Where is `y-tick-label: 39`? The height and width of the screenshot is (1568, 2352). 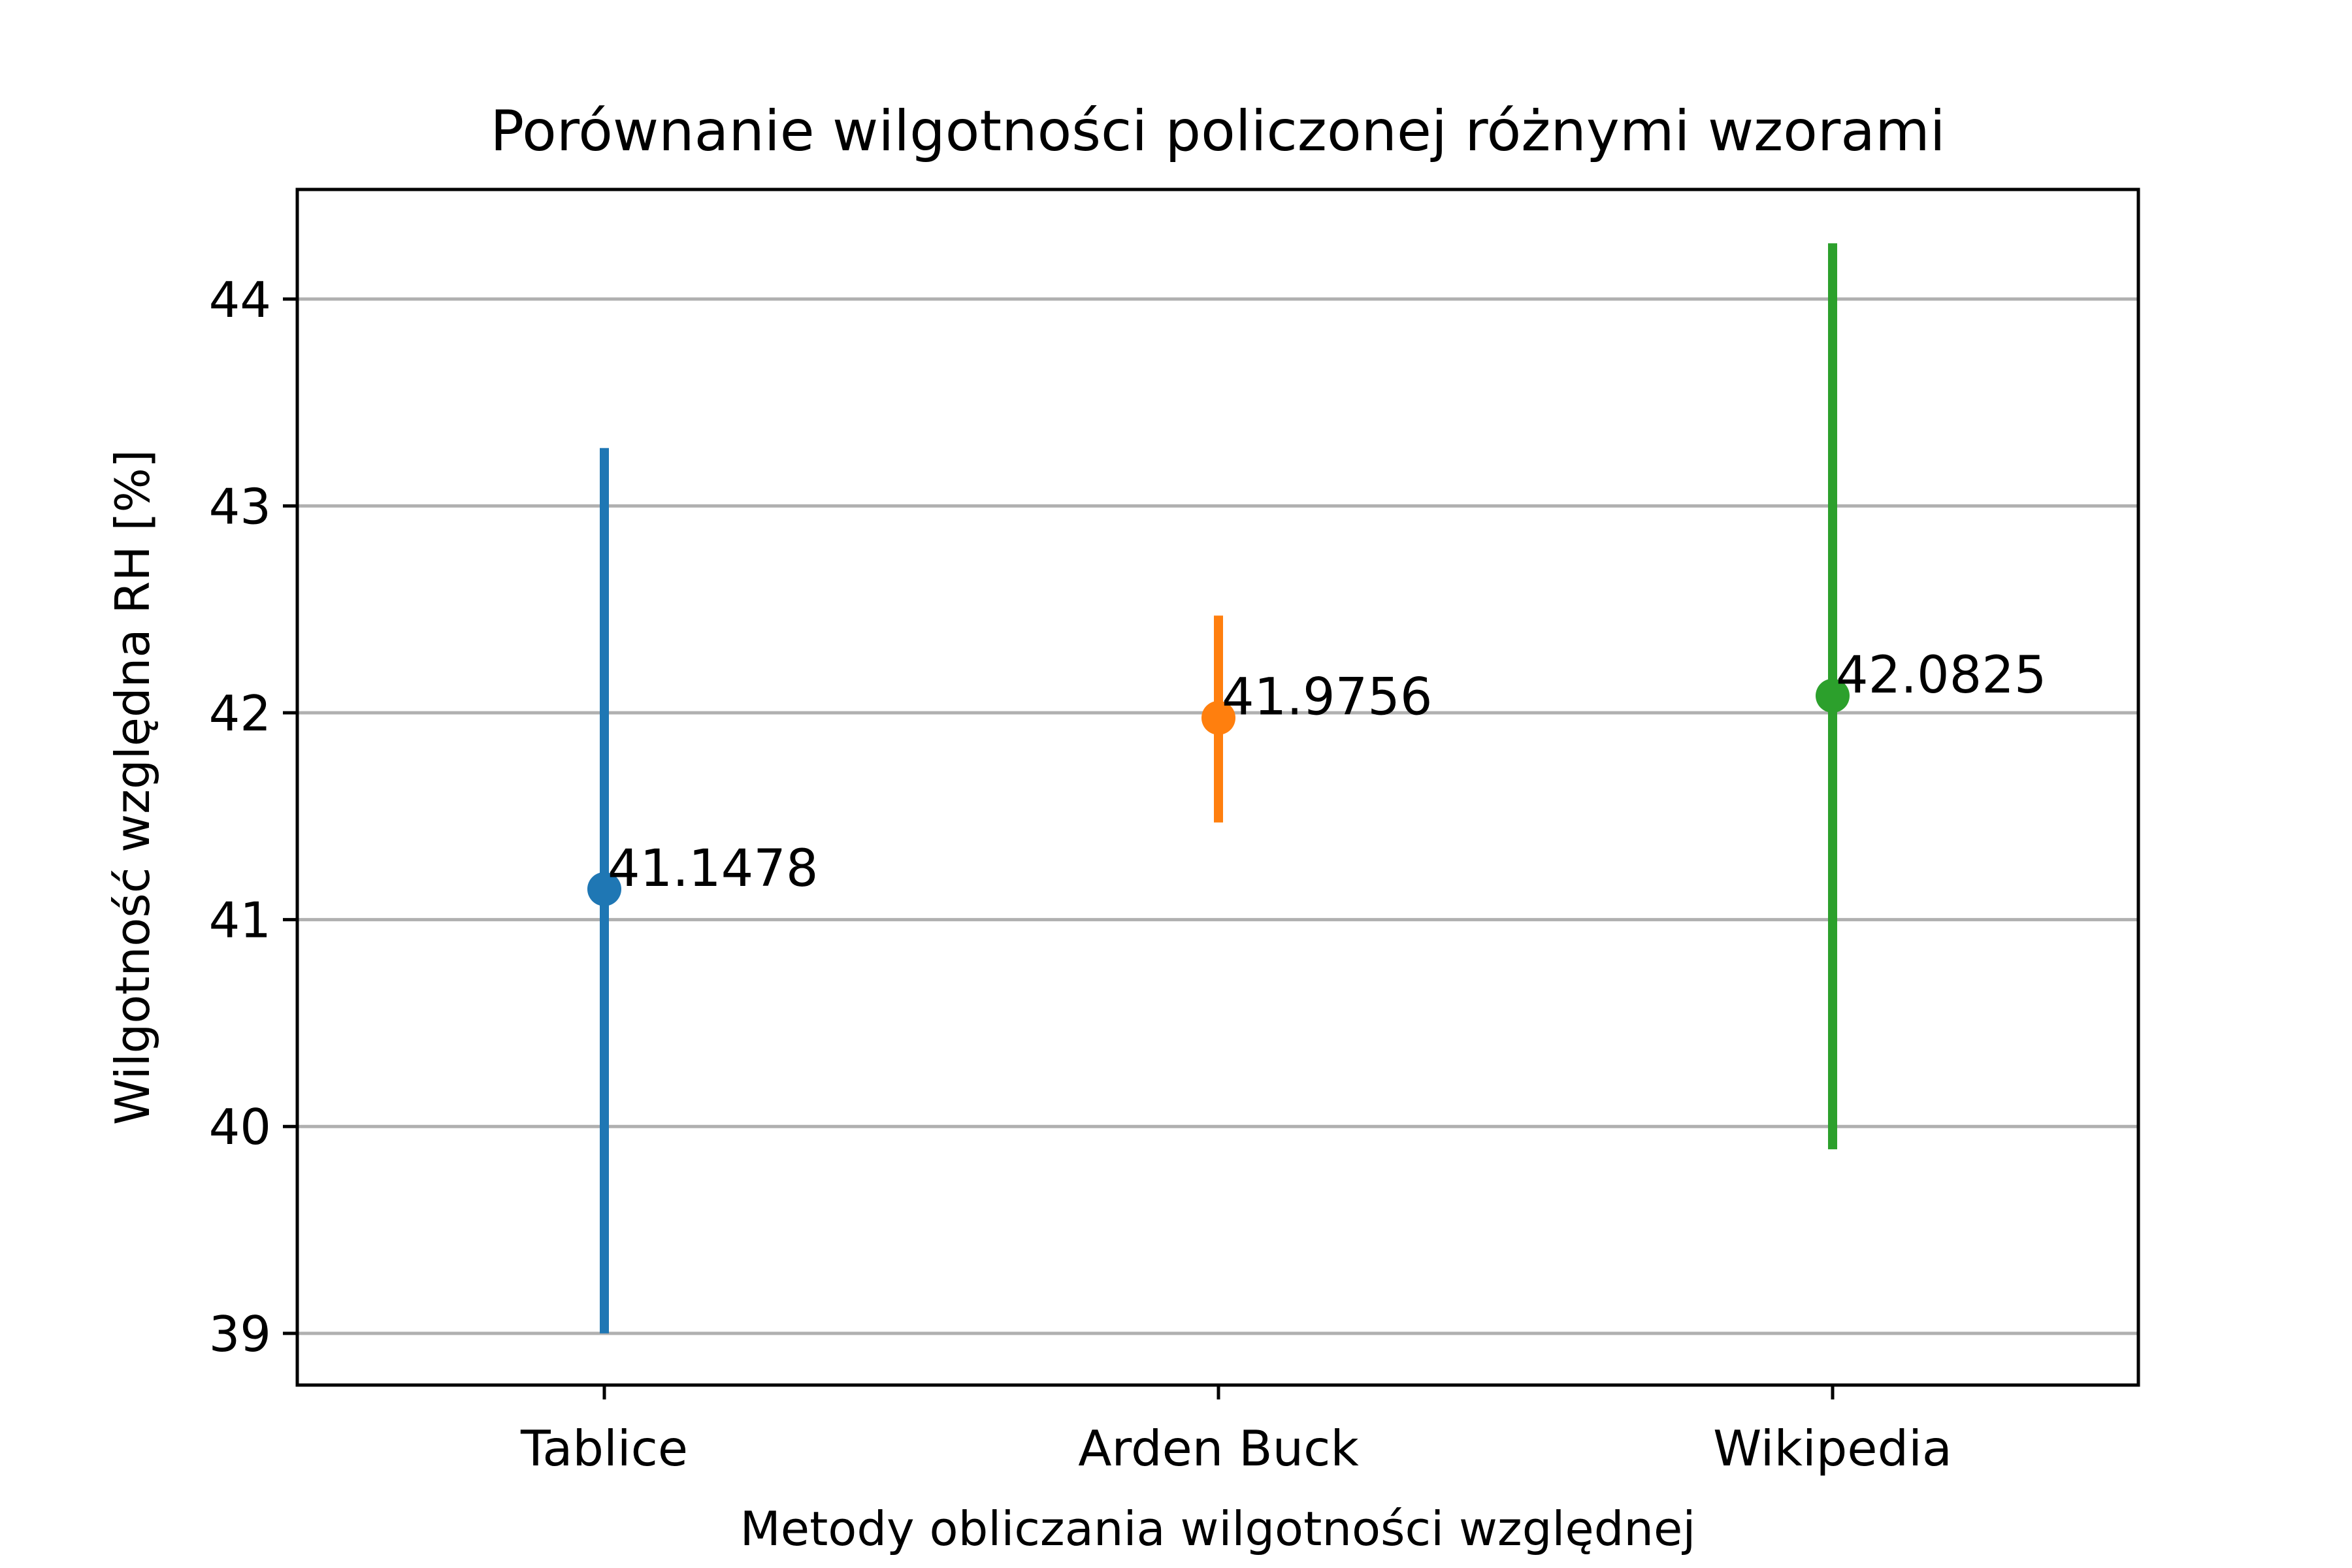 y-tick-label: 39 is located at coordinates (240, 1334).